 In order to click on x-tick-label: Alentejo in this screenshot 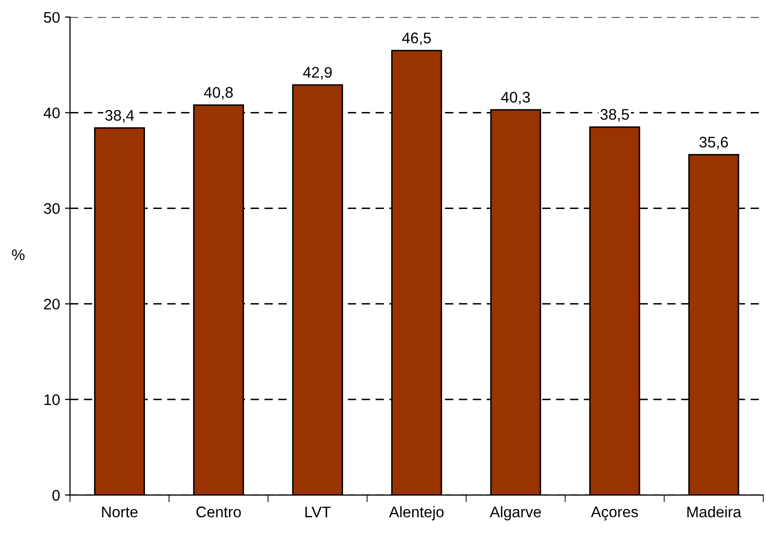, I will do `click(416, 513)`.